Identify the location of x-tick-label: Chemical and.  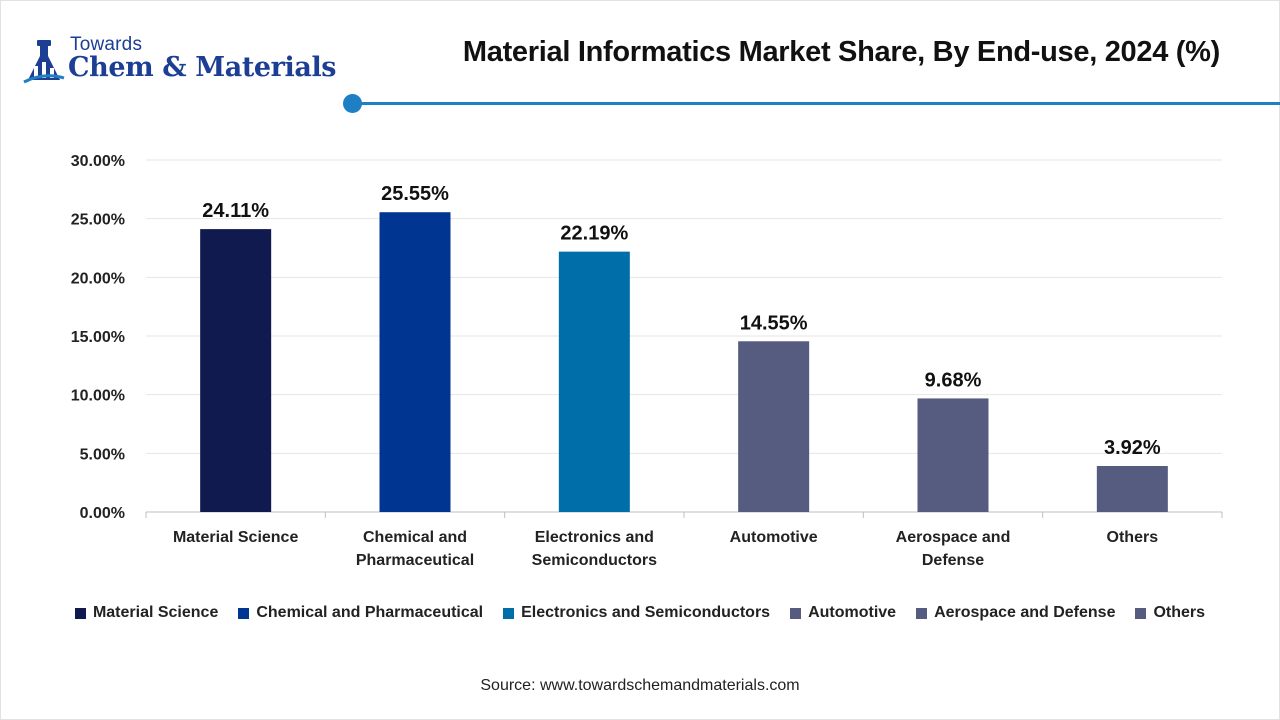
(415, 537).